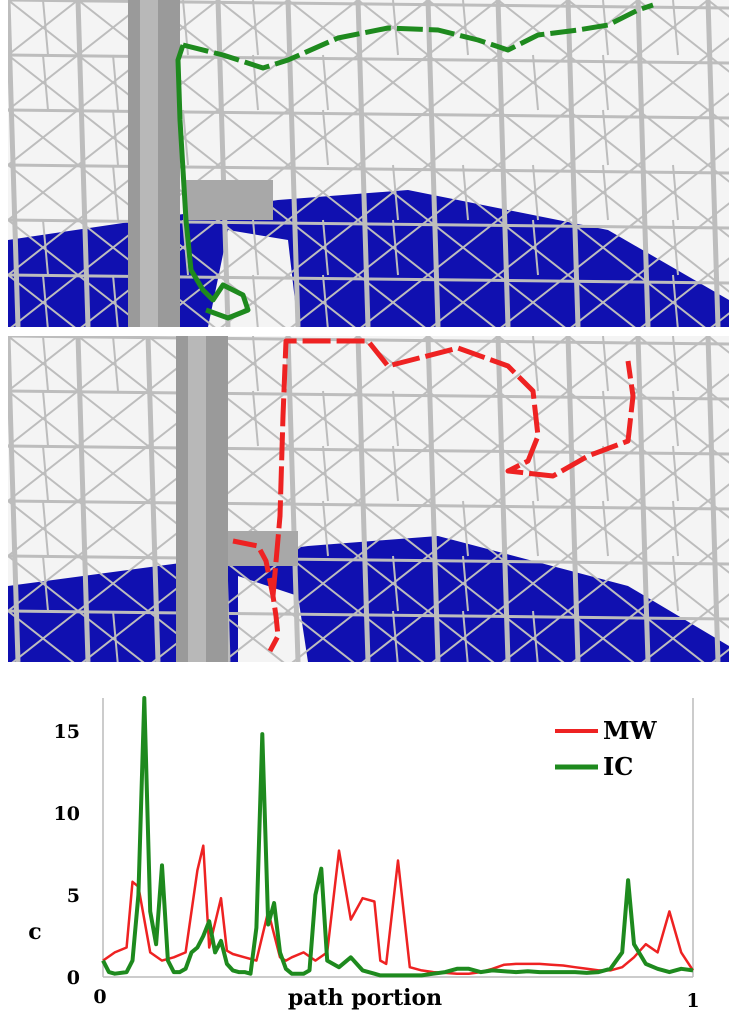 The image size is (729, 1021). Describe the element at coordinates (67, 814) in the screenshot. I see `y-tick-label: 10` at that location.